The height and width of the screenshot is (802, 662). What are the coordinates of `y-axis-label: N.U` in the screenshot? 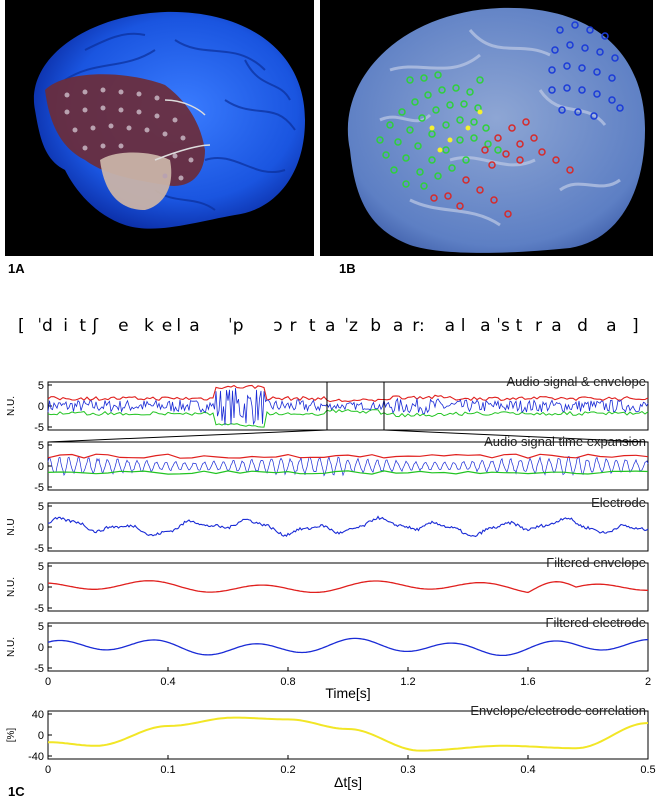 It's located at (11, 526).